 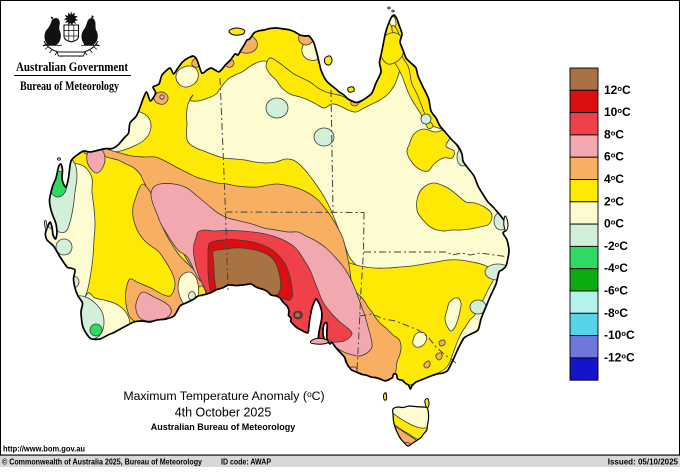 I want to click on svg-text: 2oC, so click(x=614, y=201).